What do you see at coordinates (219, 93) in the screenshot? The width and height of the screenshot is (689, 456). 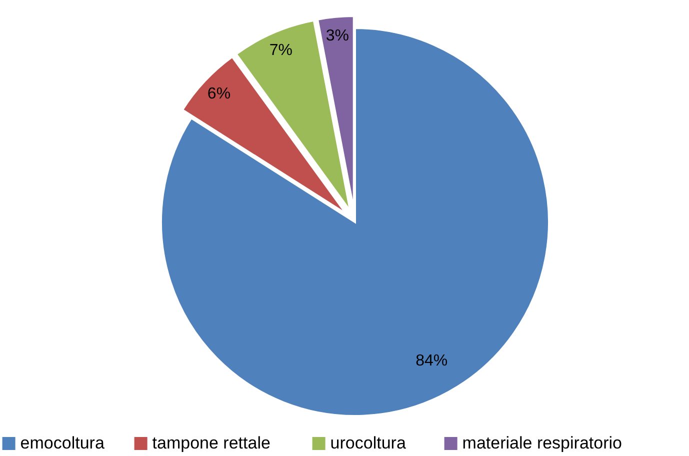 I see `data-label: 6%` at bounding box center [219, 93].